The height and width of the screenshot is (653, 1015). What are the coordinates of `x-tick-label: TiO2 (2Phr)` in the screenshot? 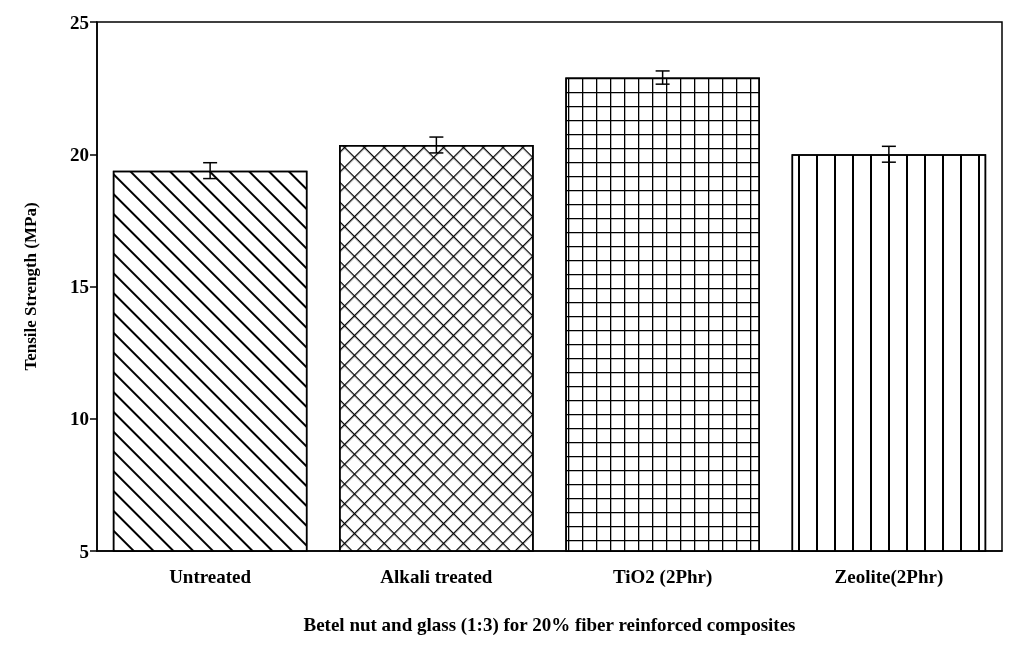 It's located at (662, 577).